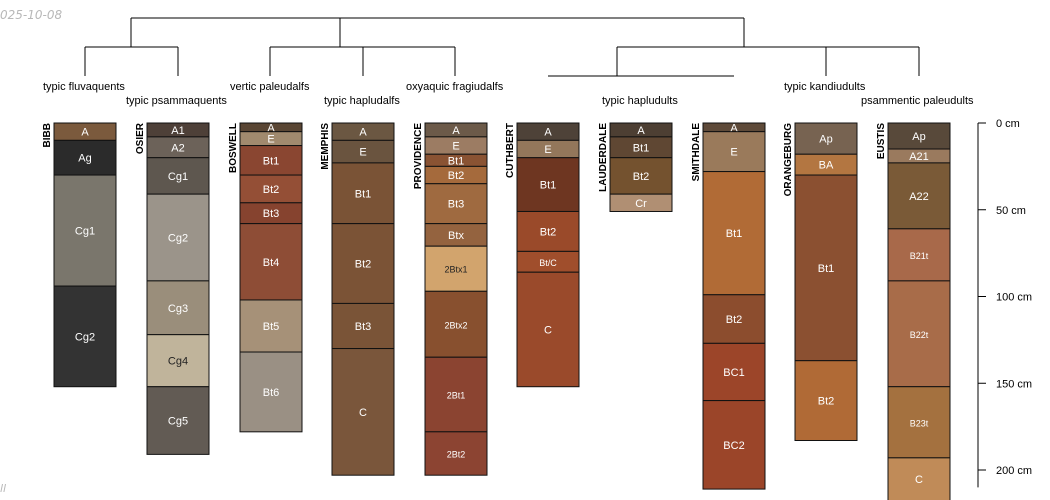 The width and height of the screenshot is (1050, 500). I want to click on horizon-label: 2Btx1, so click(455, 270).